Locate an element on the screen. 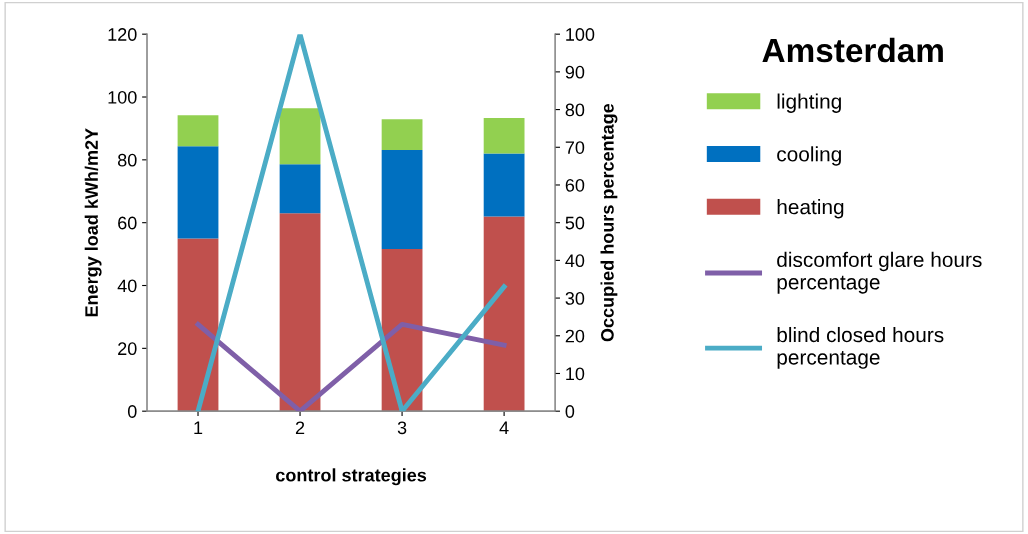  y2-axis-title: Occupied hours percentage is located at coordinates (609, 222).